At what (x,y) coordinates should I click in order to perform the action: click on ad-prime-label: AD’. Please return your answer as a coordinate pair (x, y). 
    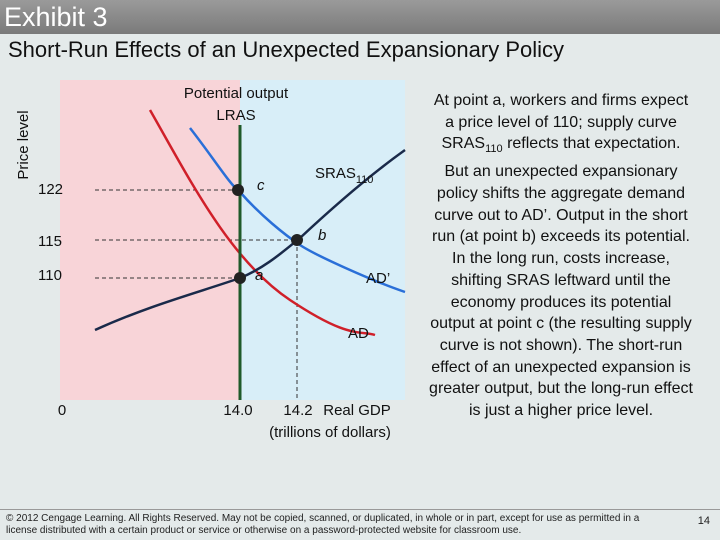
    Looking at the image, I should click on (378, 278).